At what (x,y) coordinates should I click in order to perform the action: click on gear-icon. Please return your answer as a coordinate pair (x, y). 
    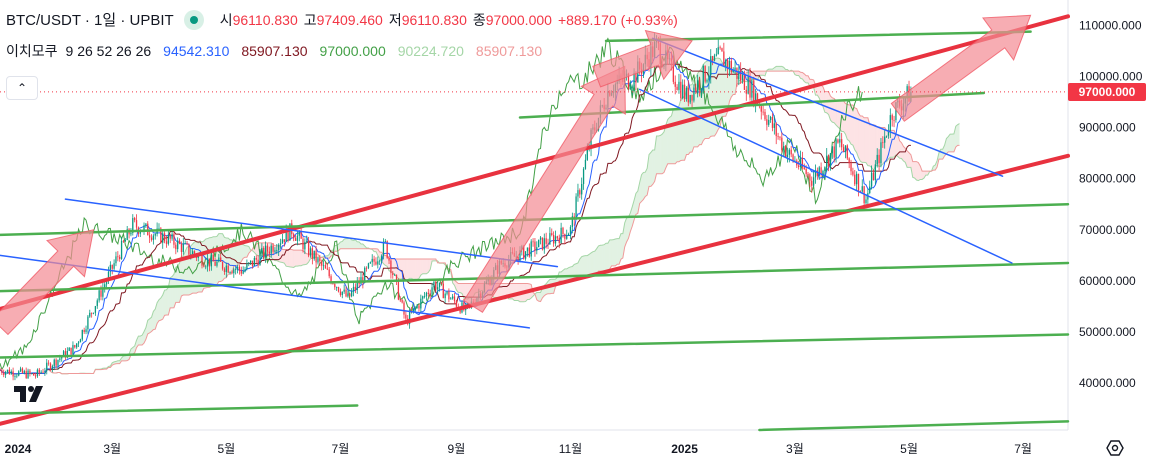
    Looking at the image, I should click on (1115, 448).